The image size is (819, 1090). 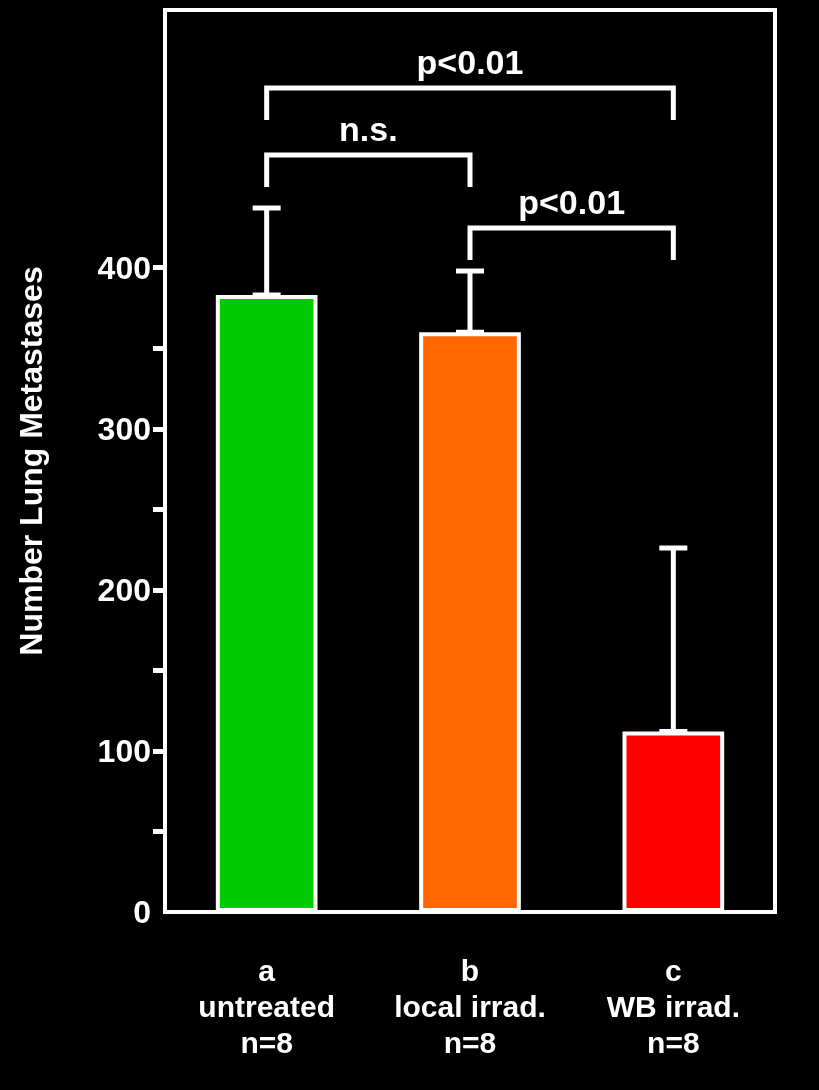 I want to click on x-tick-label: c WB irrad. n=8, so click(x=673, y=1006).